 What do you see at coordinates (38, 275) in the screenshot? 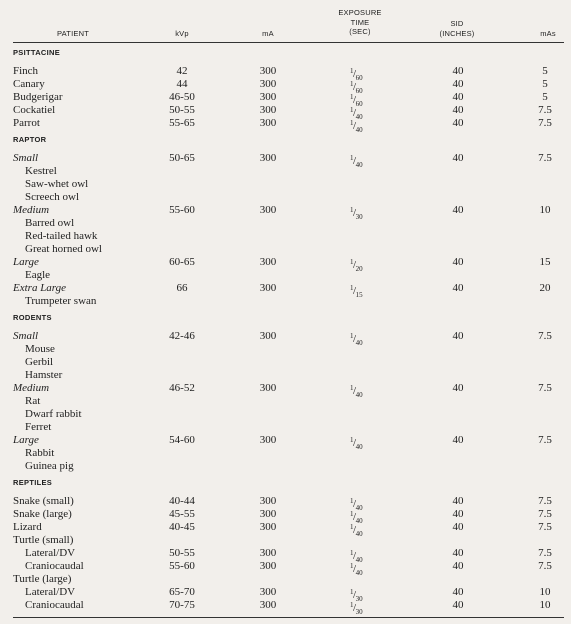
I see `patient-label: Eagle` at bounding box center [38, 275].